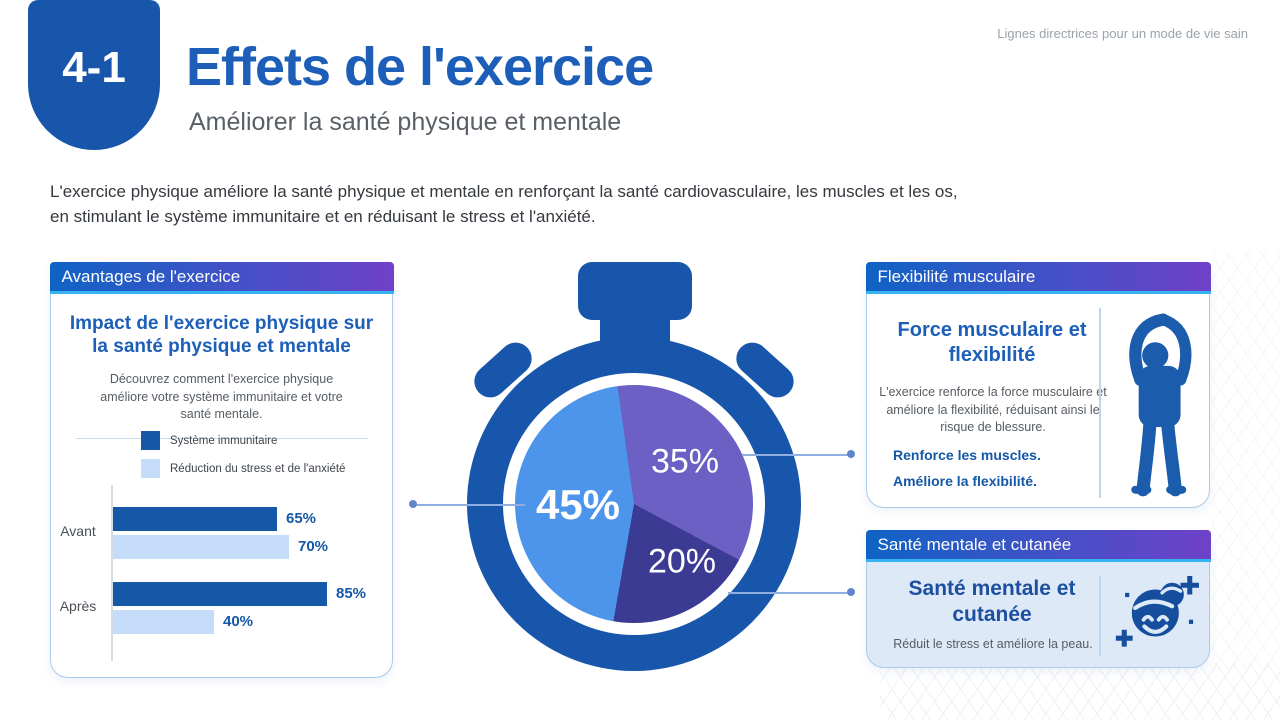 The height and width of the screenshot is (720, 1280). I want to click on pie-slice-label-35: 35%, so click(685, 461).